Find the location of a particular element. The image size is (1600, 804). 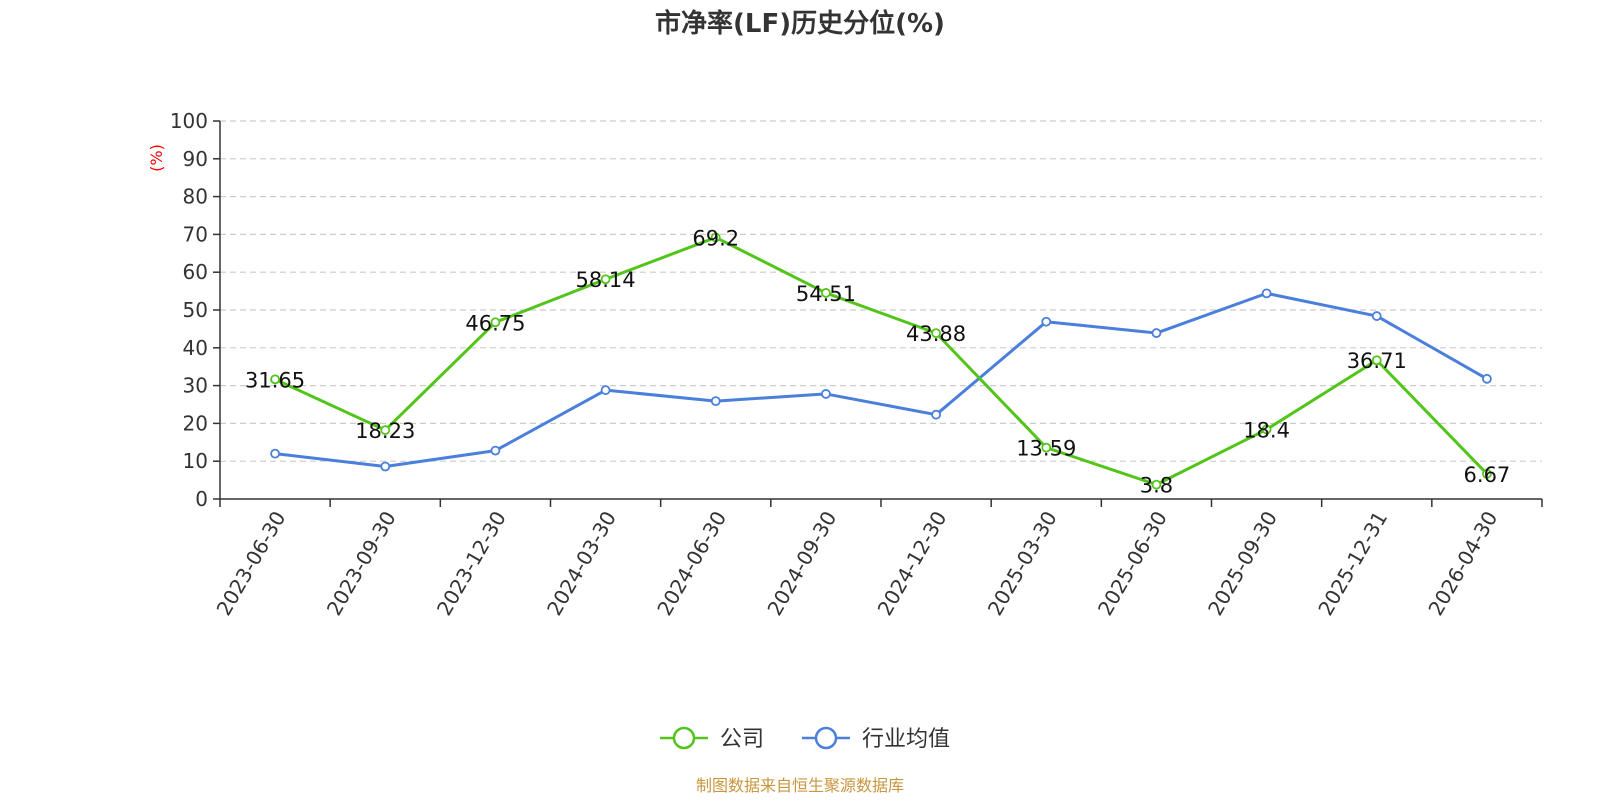

y-axis-unit-label: (%) is located at coordinates (156, 158).